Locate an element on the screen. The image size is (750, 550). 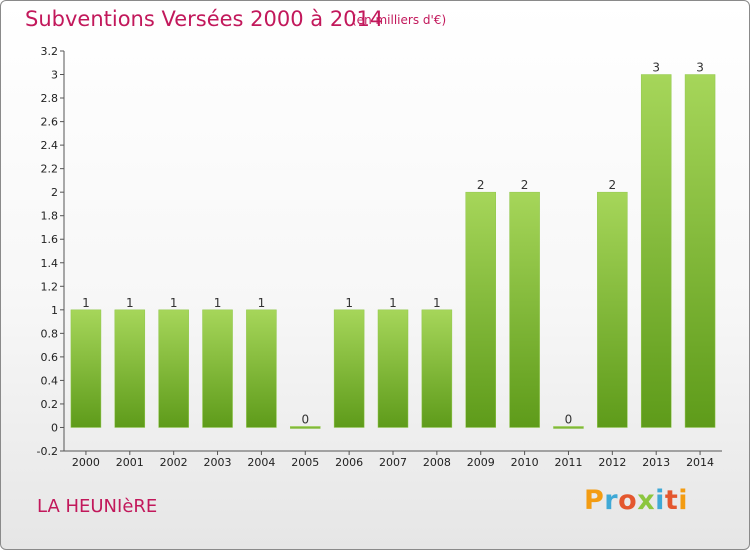
chart-subtitle: (en milliers d'€) is located at coordinates (399, 20).